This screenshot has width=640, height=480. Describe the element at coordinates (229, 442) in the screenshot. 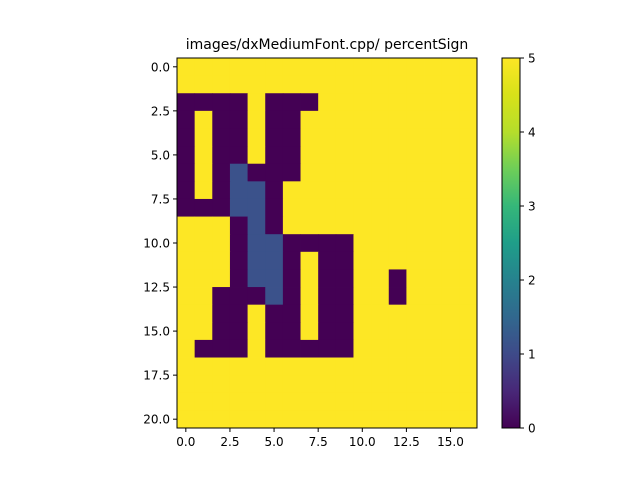

I see `x-tick-label: 2.5` at that location.